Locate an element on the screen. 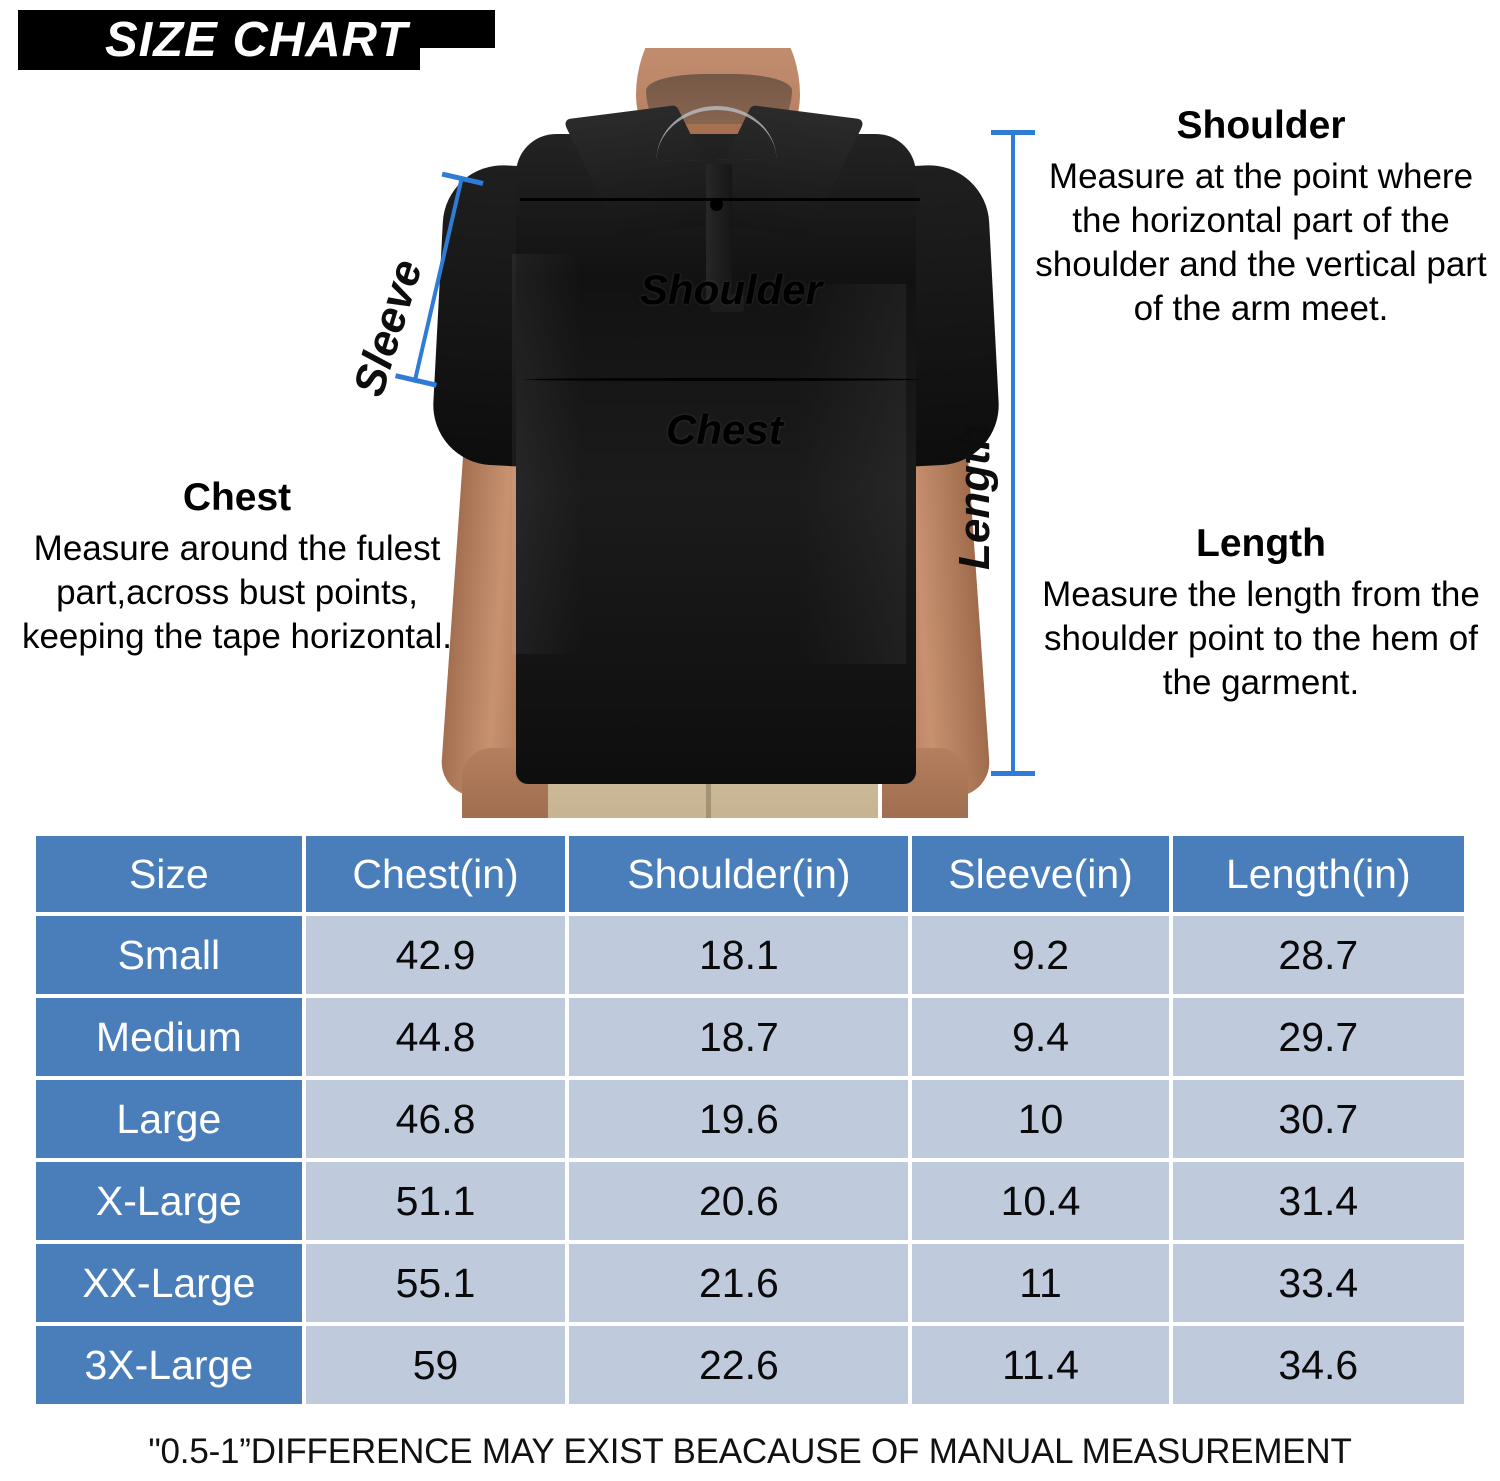  table-row: Large 46.8 19.6 10 30.7 is located at coordinates (750, 1119).